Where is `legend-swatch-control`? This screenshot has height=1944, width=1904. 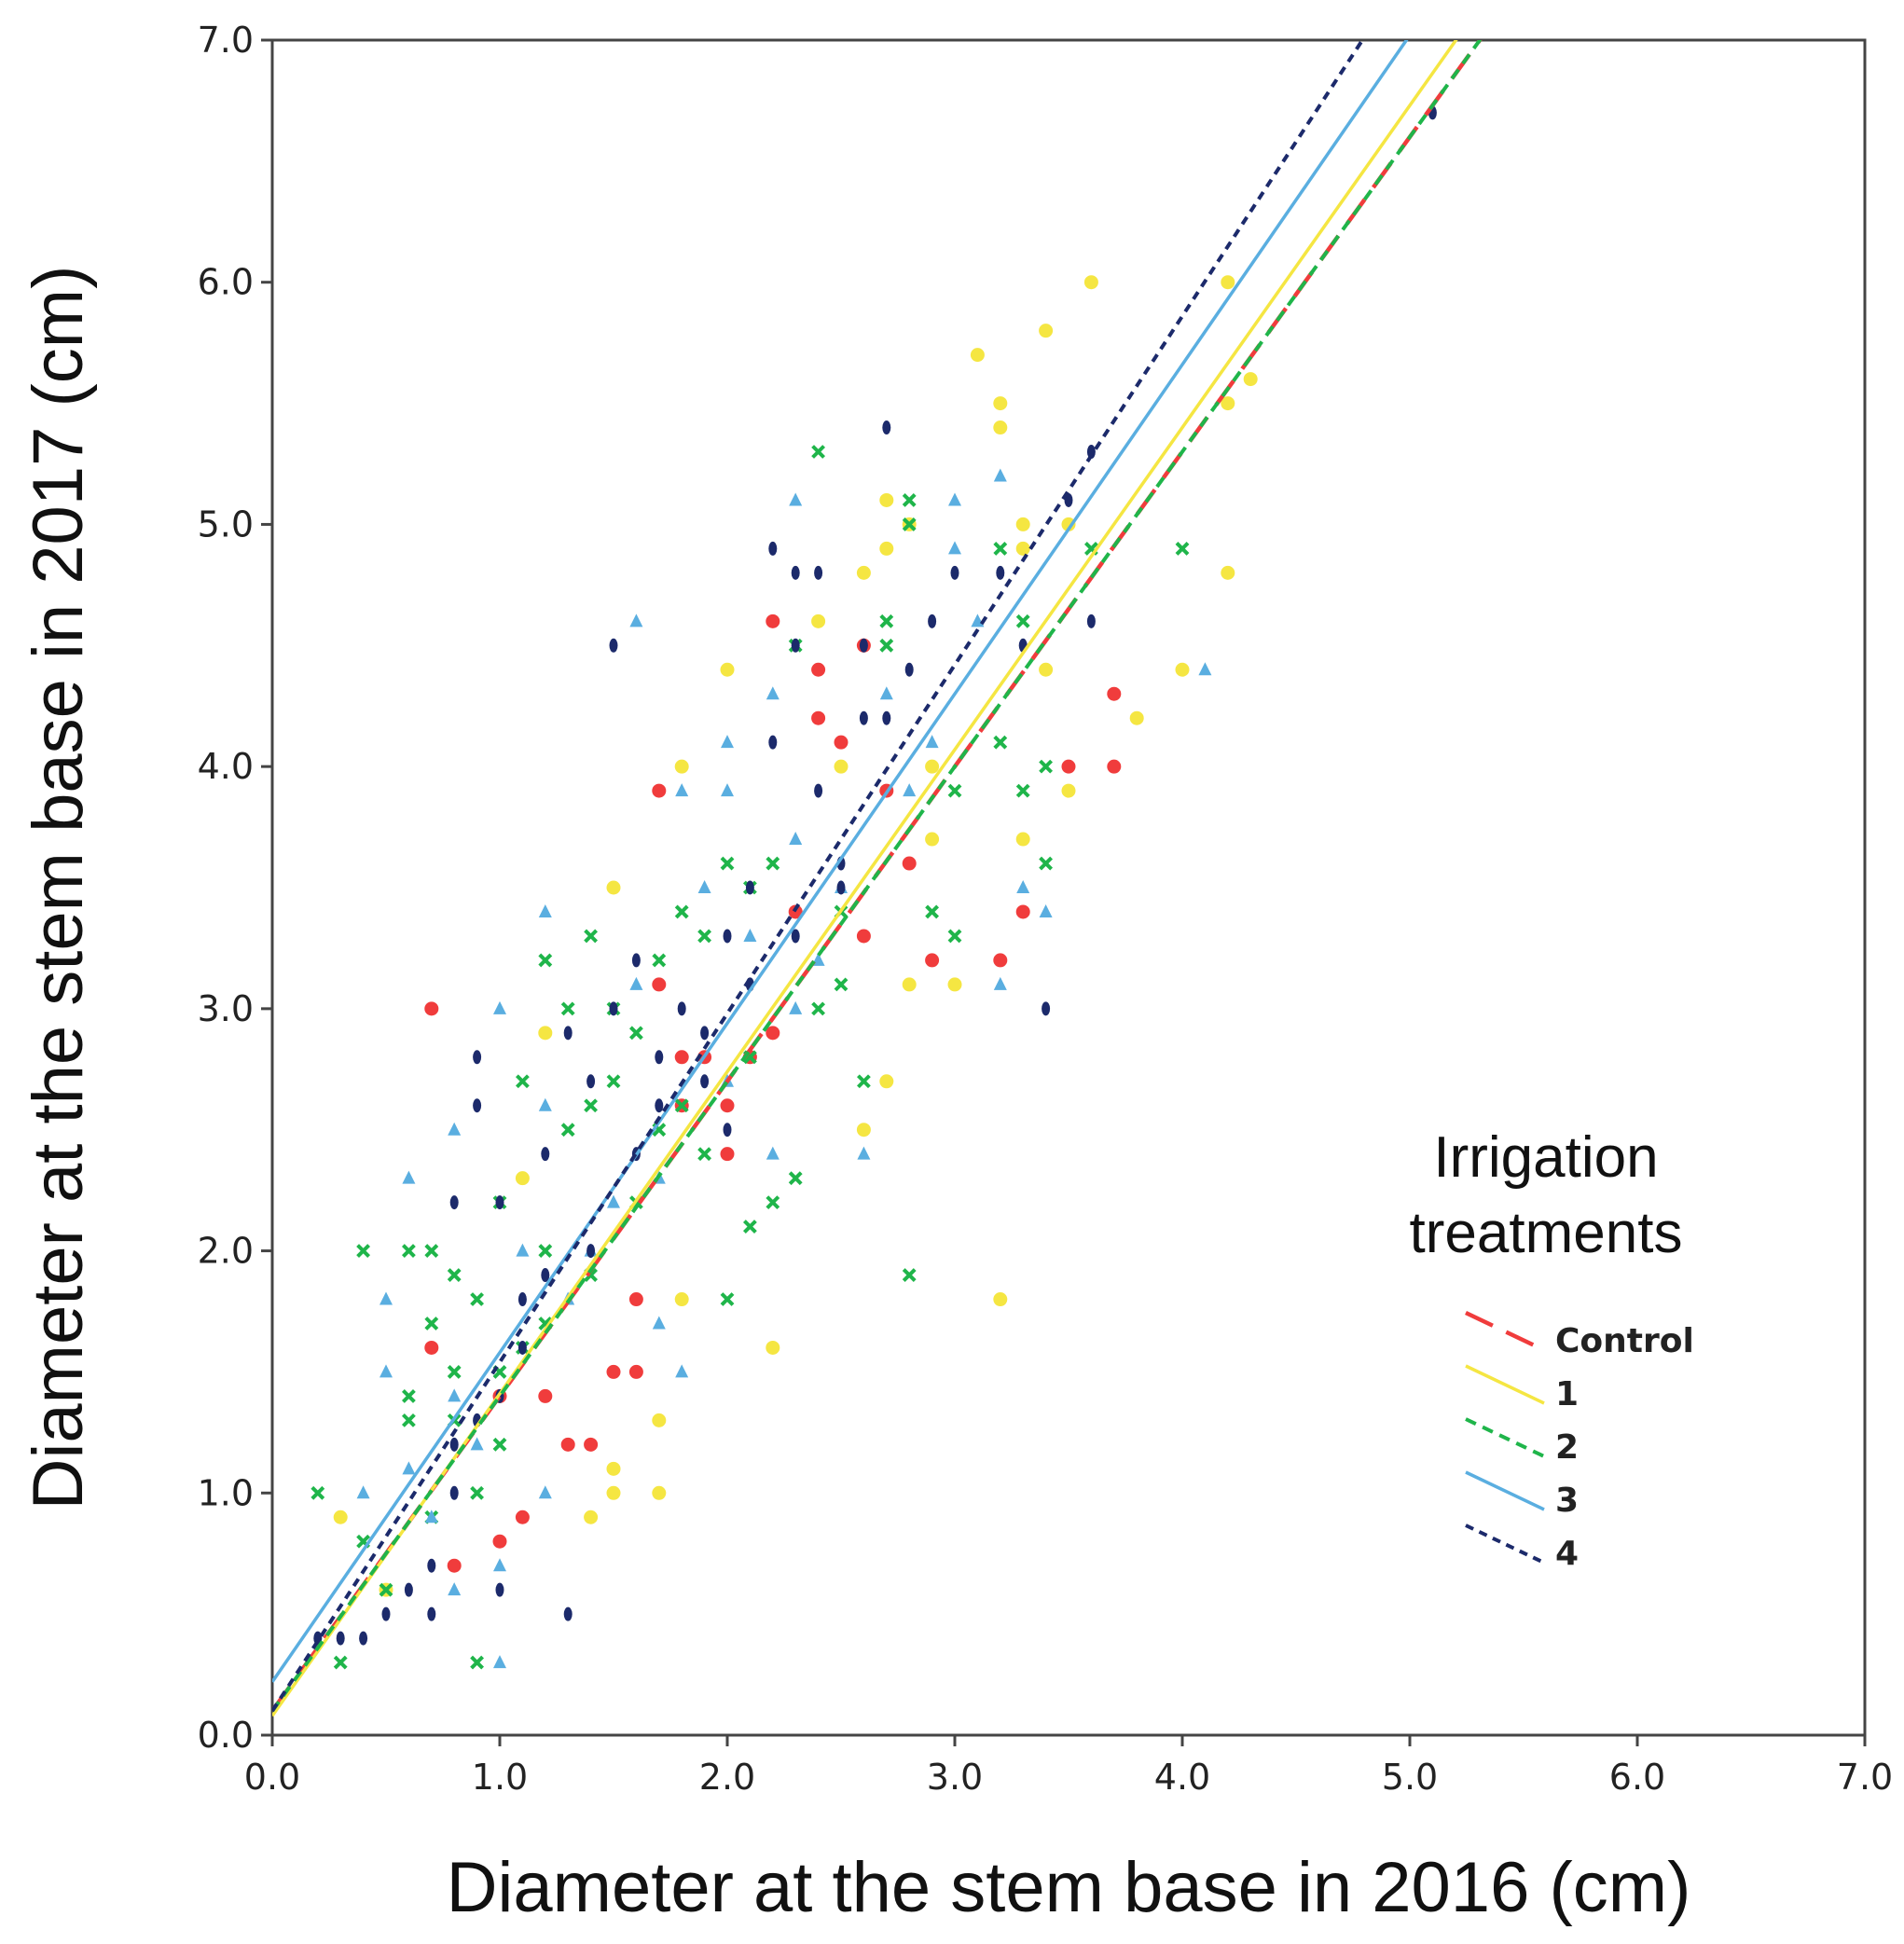 legend-swatch-control is located at coordinates (1505, 1331).